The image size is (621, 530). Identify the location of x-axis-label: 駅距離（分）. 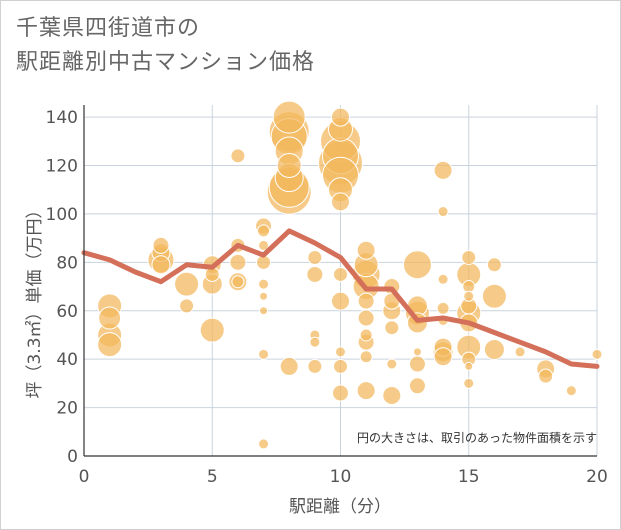
(340, 507).